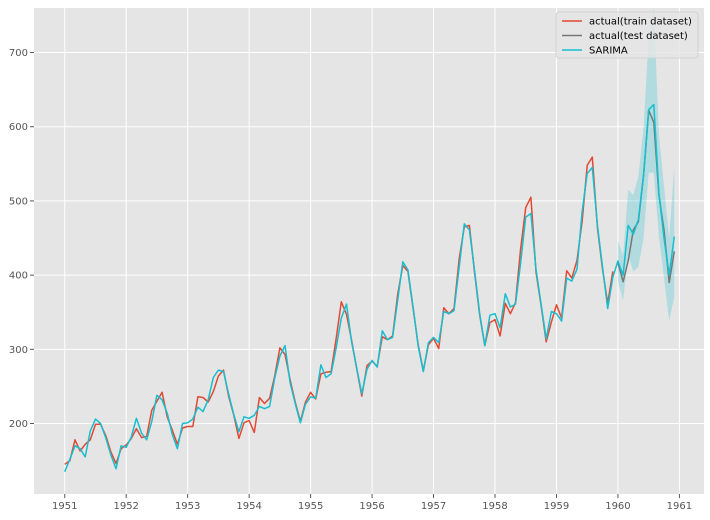 The width and height of the screenshot is (710, 520). What do you see at coordinates (638, 36) in the screenshot?
I see `legend-label-actual-test-dataset-: actual(test dataset)` at bounding box center [638, 36].